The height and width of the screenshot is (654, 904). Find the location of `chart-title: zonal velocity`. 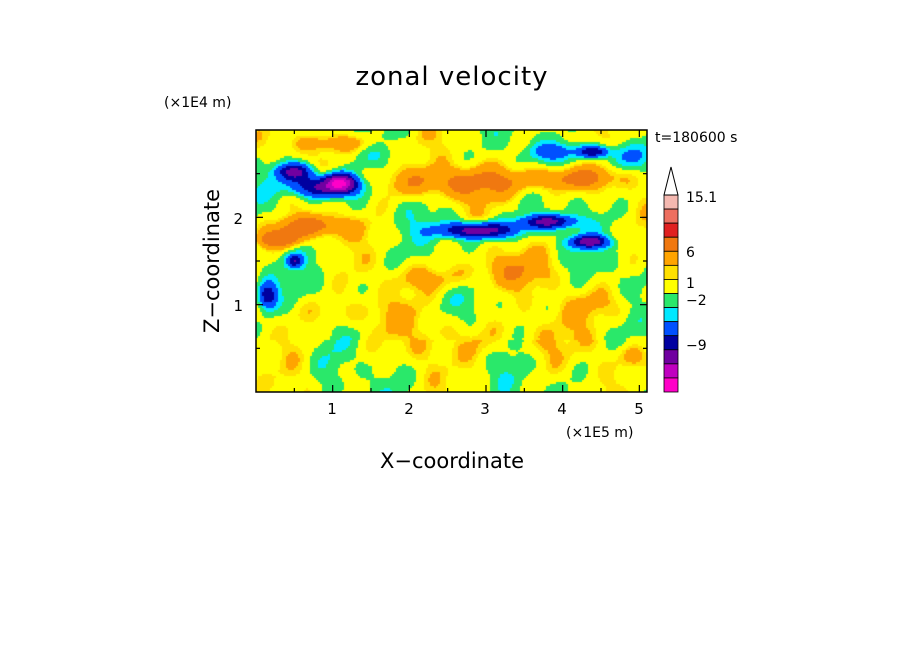

chart-title: zonal velocity is located at coordinates (451, 77).